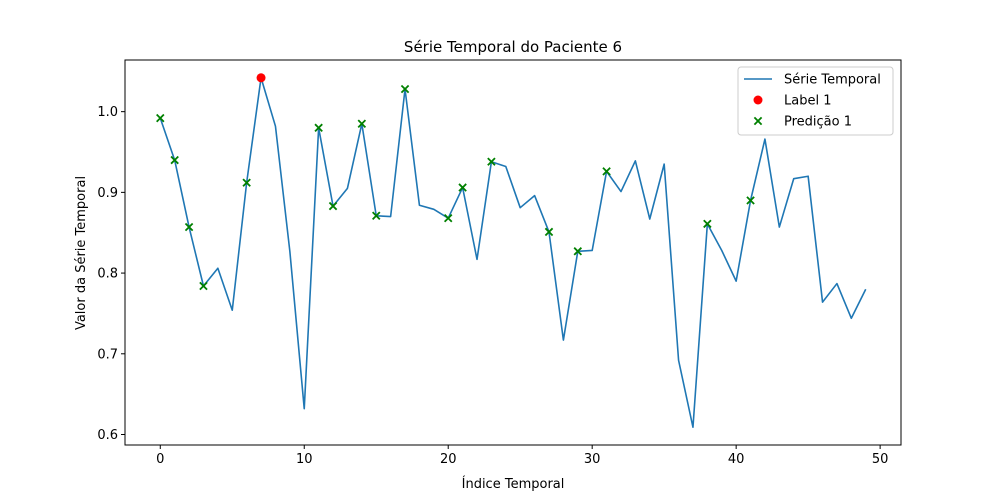 The height and width of the screenshot is (500, 1000). What do you see at coordinates (107, 354) in the screenshot?
I see `y-tick-label: 0.7` at bounding box center [107, 354].